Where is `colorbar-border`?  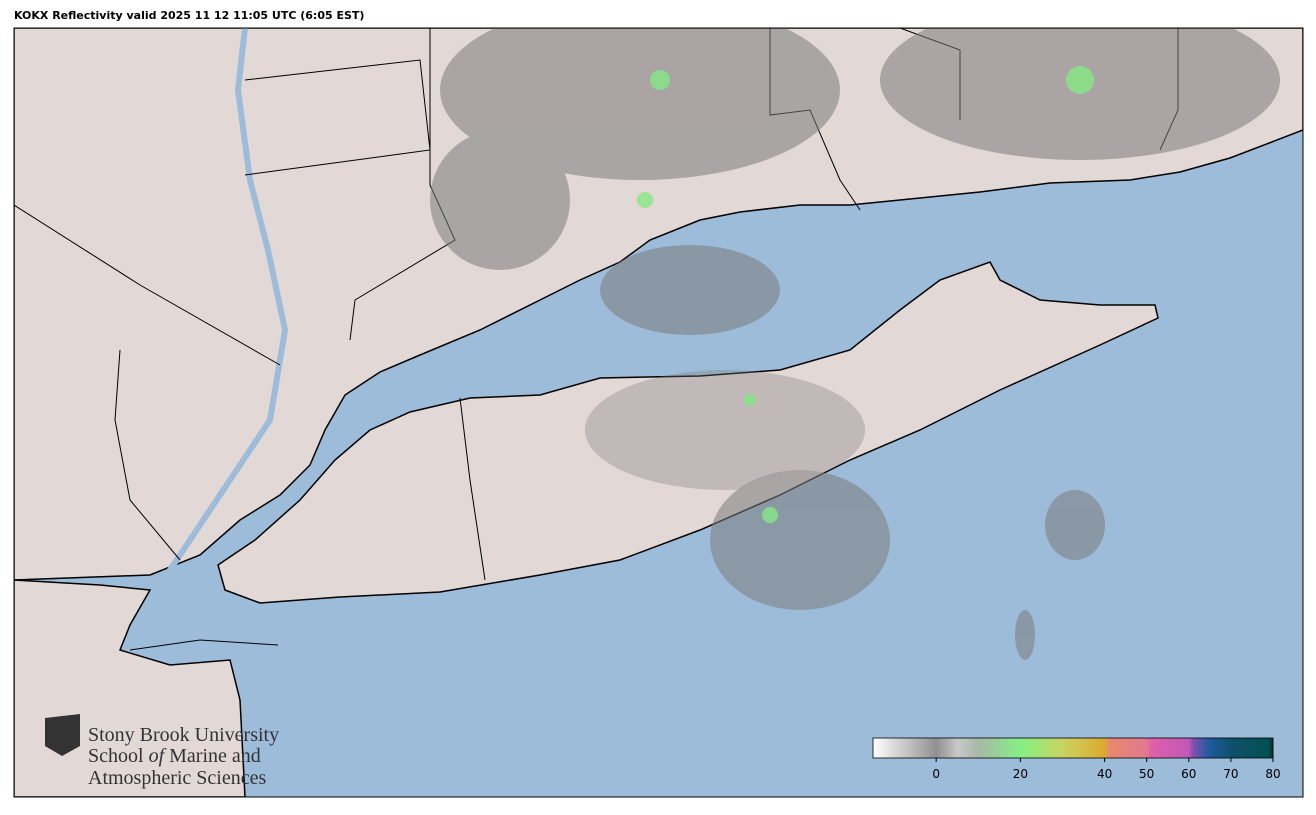
colorbar-border is located at coordinates (1073, 748).